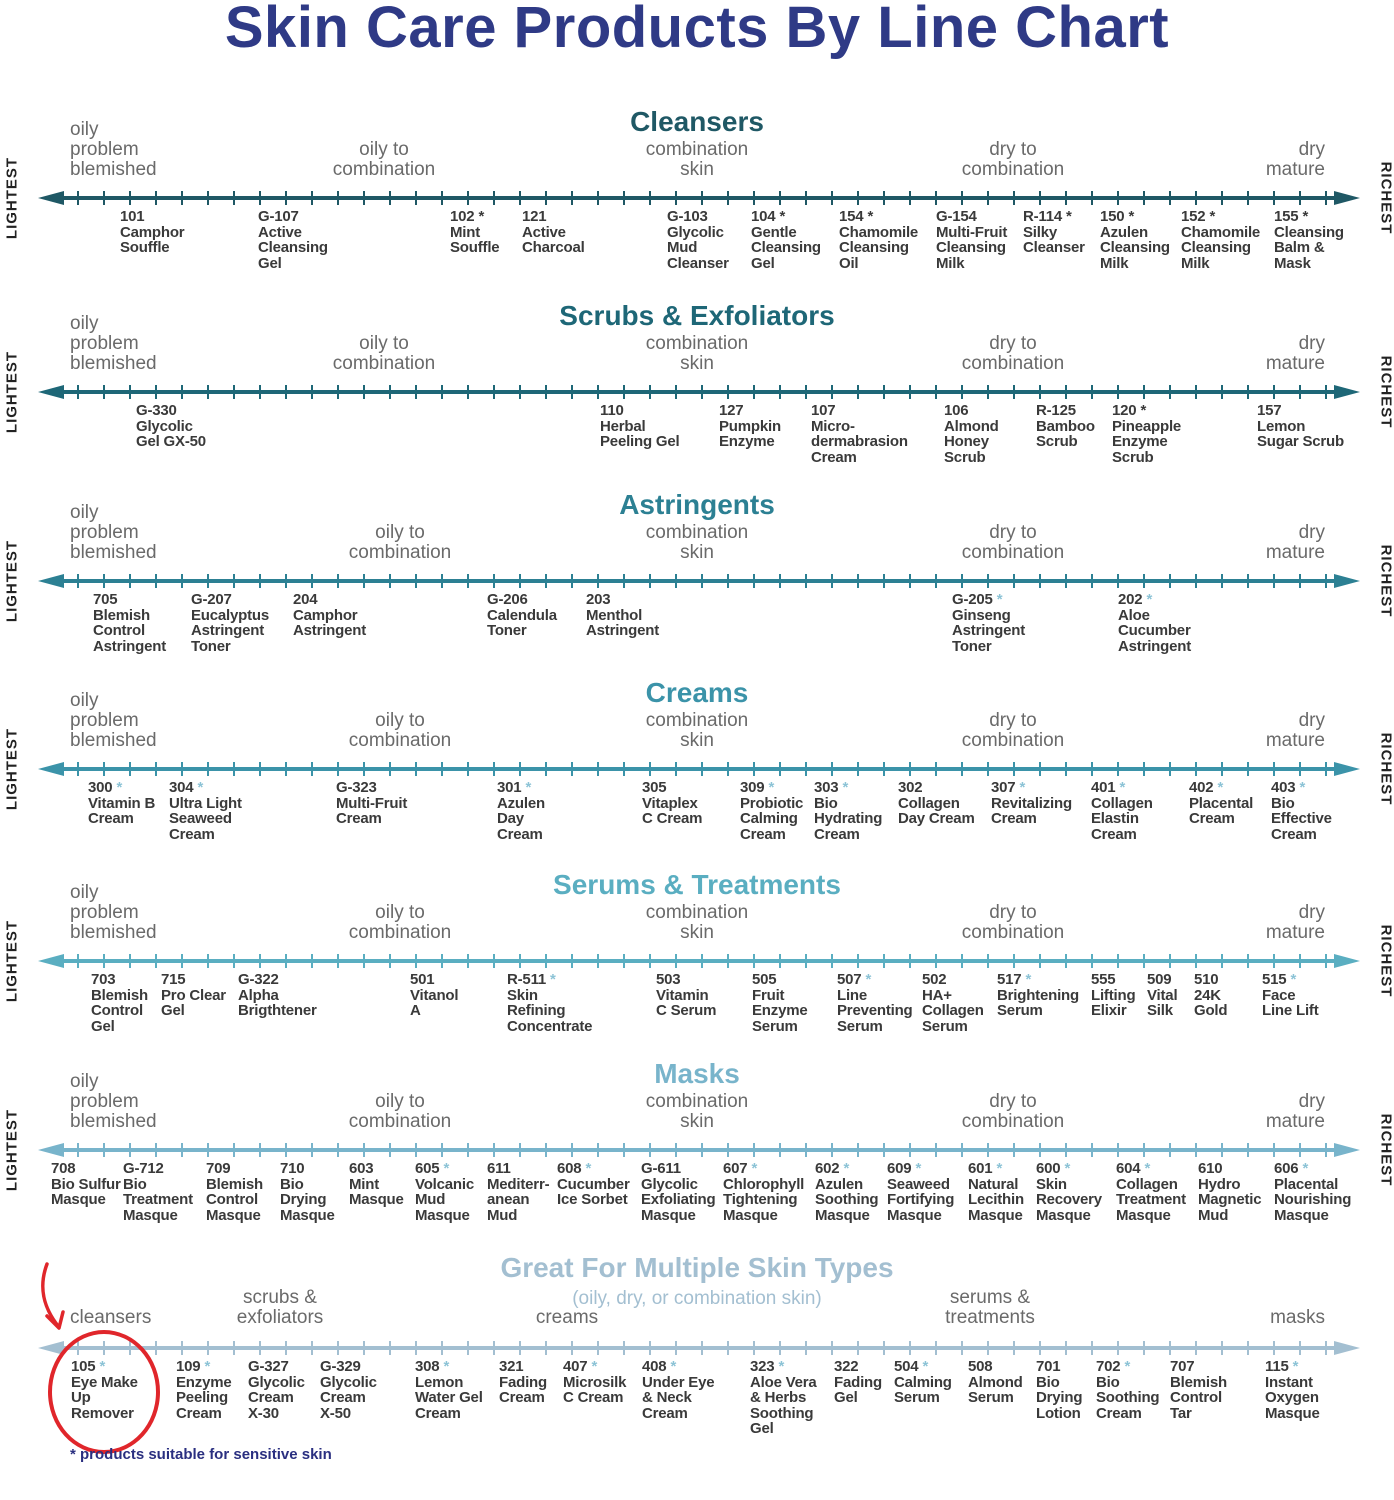 The height and width of the screenshot is (1500, 1394). I want to click on product-item: 402 * Placental Cream, so click(1221, 803).